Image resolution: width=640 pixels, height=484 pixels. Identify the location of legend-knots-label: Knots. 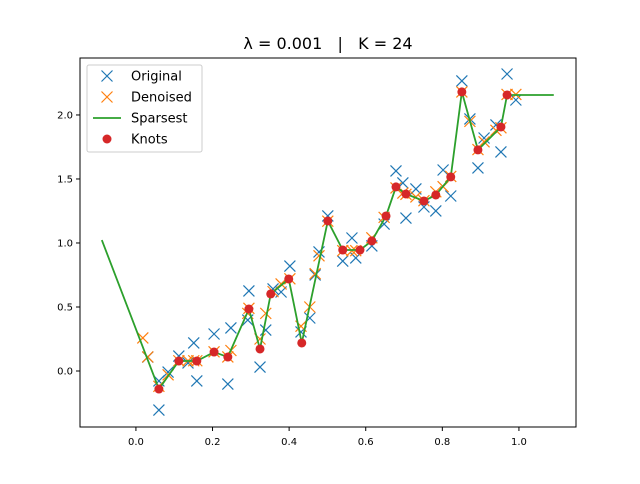
(149, 140).